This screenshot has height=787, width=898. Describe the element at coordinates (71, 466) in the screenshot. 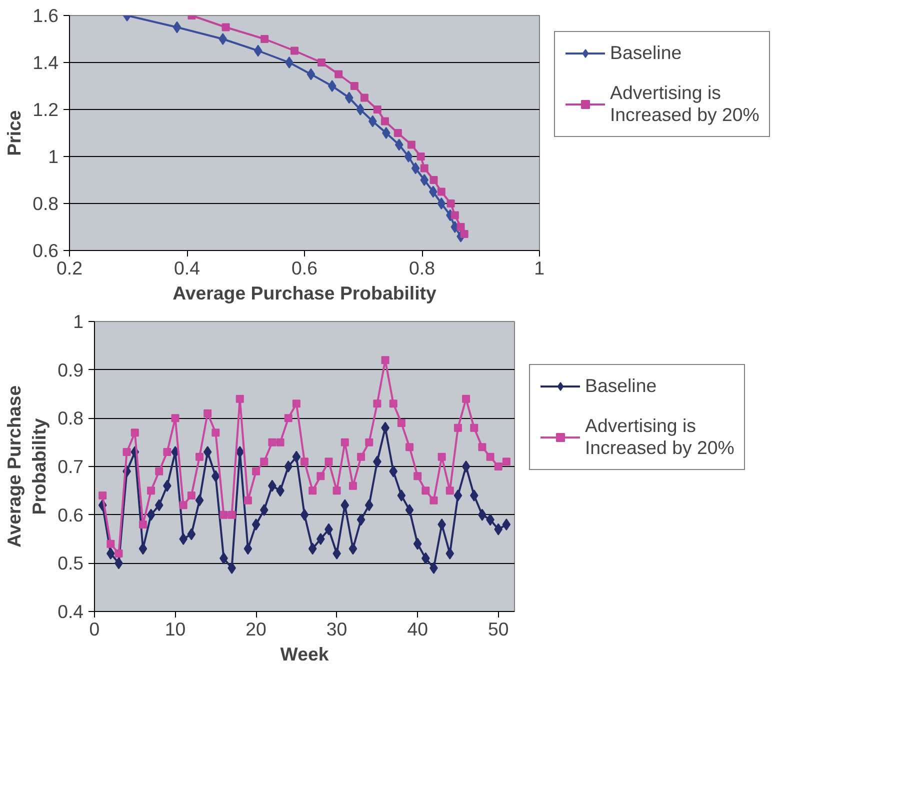

I see `y-tick-label: 0.7` at that location.